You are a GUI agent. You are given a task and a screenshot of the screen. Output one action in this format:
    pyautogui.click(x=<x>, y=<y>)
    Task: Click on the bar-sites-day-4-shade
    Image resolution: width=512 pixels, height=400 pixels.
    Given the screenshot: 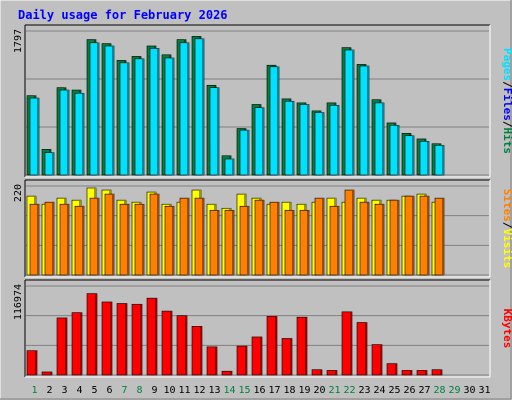 What is the action you would take?
    pyautogui.click(x=83, y=240)
    